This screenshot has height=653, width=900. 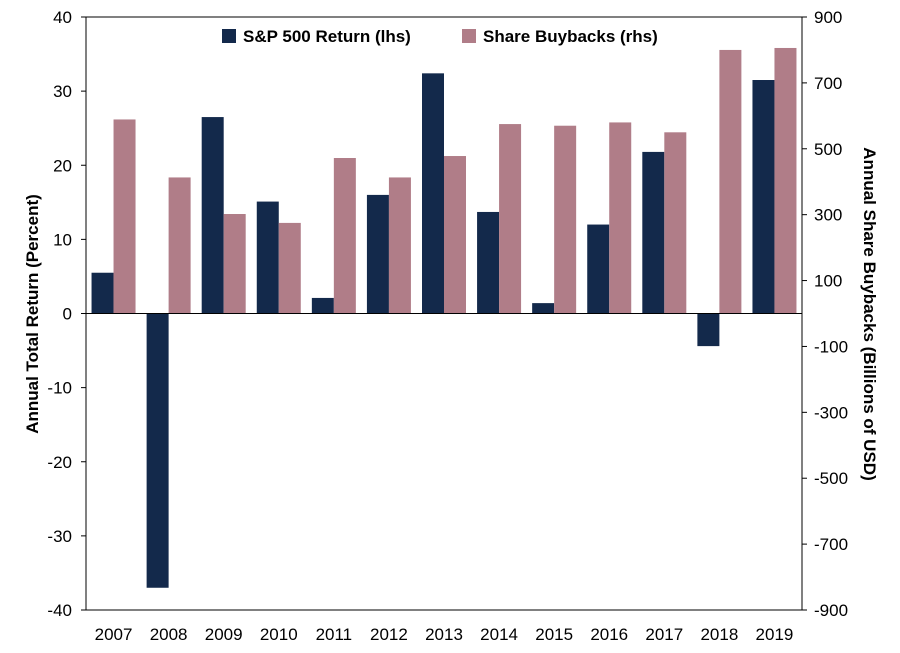 What do you see at coordinates (59, 610) in the screenshot?
I see `y-left-tick-label: -40` at bounding box center [59, 610].